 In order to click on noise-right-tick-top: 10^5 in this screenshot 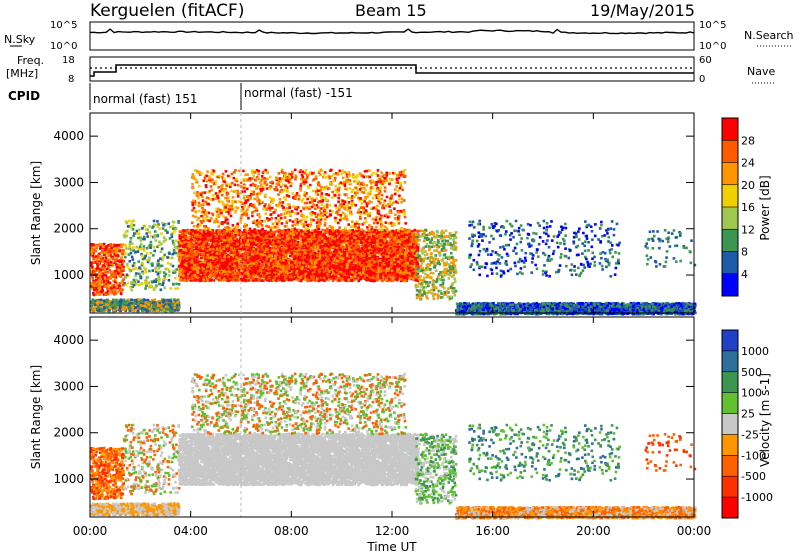, I will do `click(712, 25)`.